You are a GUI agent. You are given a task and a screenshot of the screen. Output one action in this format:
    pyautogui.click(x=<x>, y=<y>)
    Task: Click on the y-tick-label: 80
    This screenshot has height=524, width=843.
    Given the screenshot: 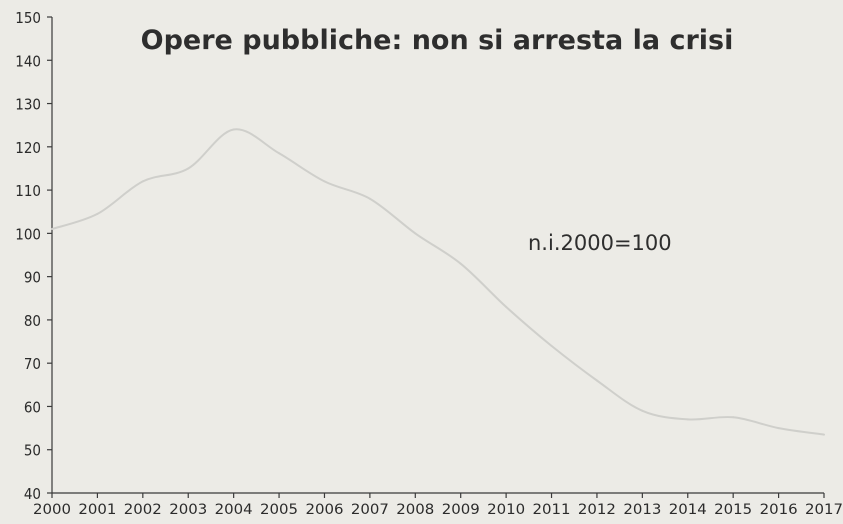 What is the action you would take?
    pyautogui.click(x=32, y=321)
    